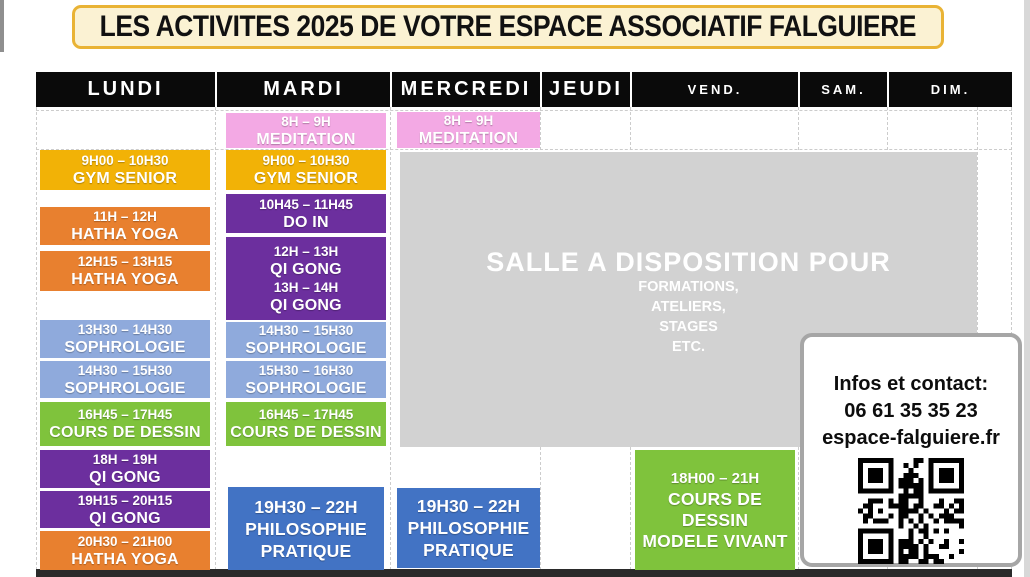  Describe the element at coordinates (688, 347) in the screenshot. I see `room-notice-line: ETC.` at that location.